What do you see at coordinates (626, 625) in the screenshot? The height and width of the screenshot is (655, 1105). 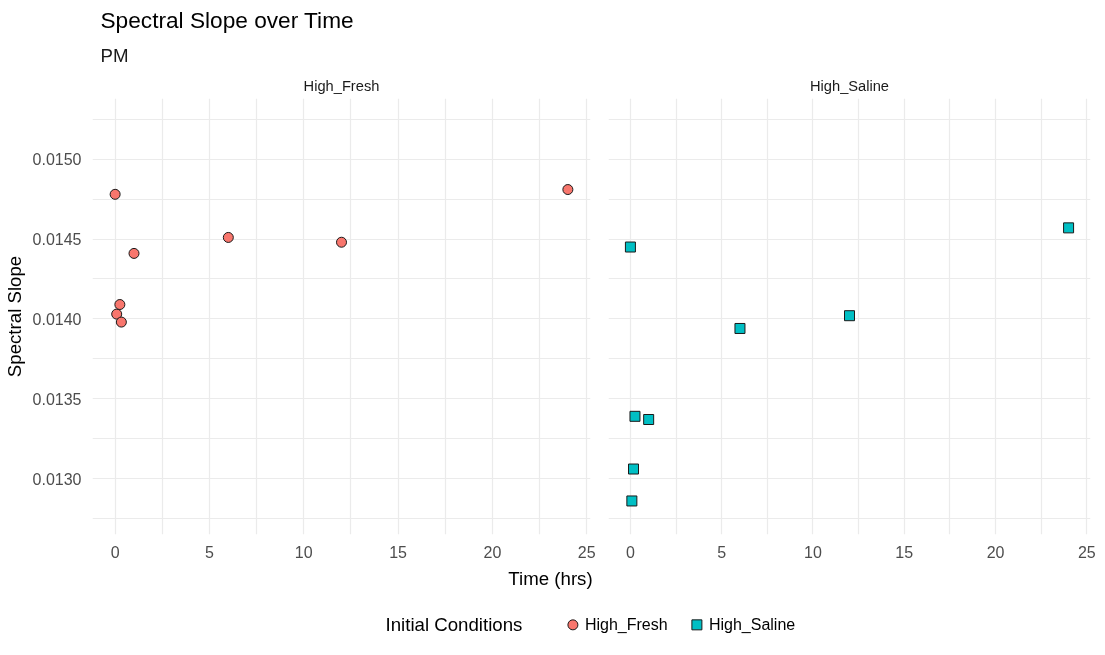 I see `legend-label: High_Fresh` at bounding box center [626, 625].